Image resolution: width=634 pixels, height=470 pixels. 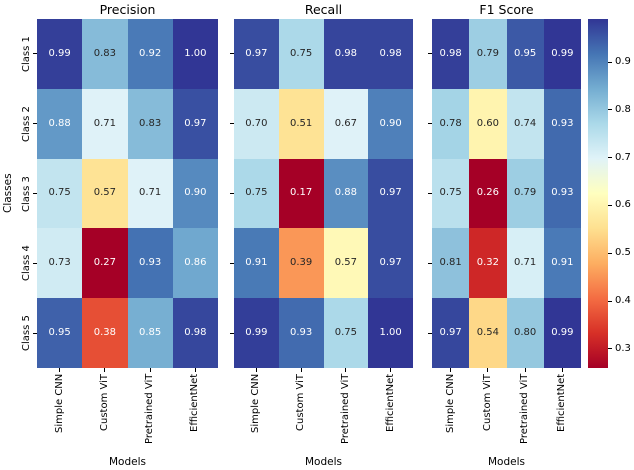 I want to click on heatmap-cell: 0.81, so click(x=451, y=263).